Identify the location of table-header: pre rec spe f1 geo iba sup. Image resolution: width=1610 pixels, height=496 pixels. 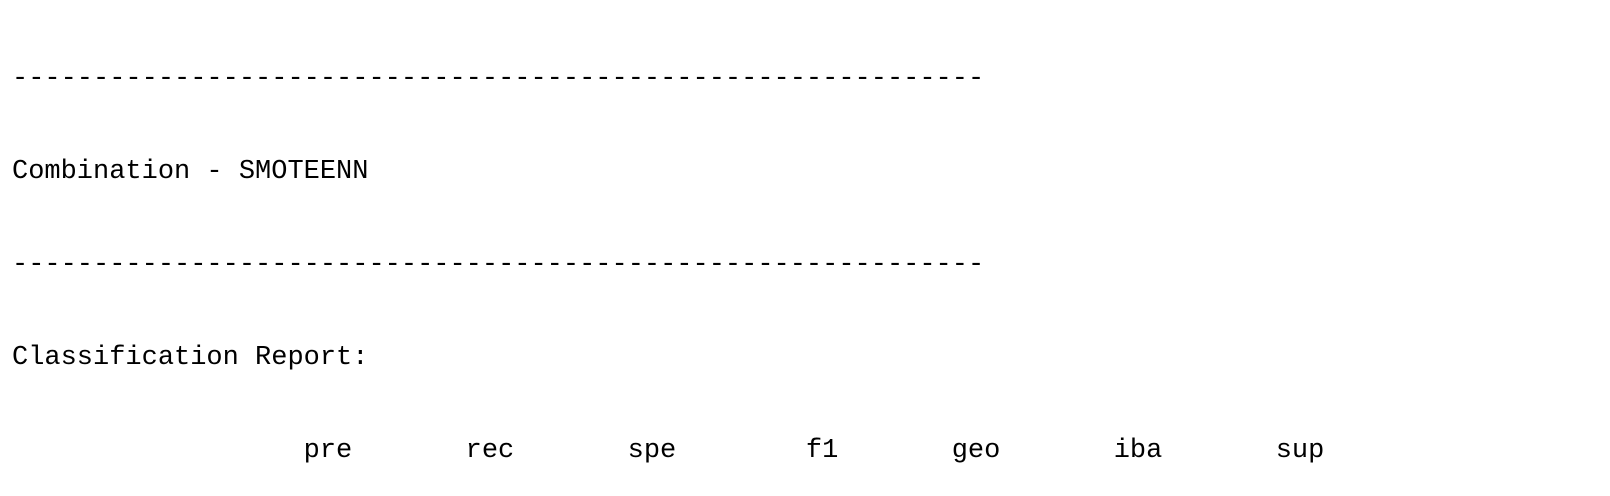
(668, 451).